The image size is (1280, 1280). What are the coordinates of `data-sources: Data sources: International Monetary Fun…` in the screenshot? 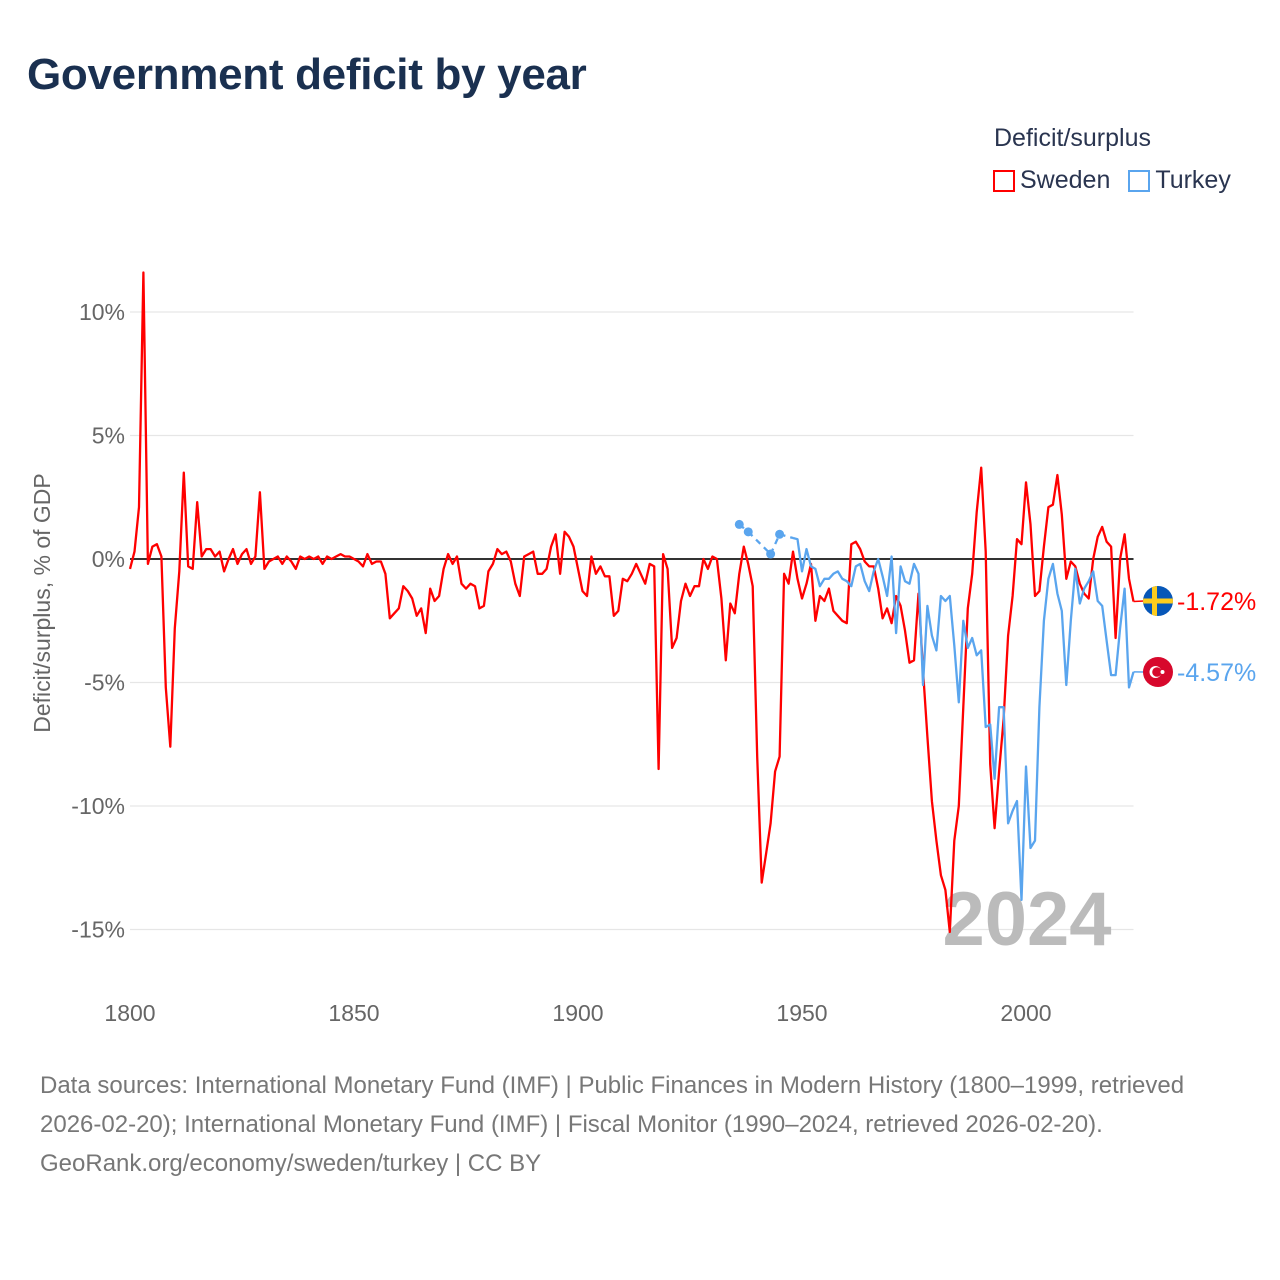 It's located at (612, 1105).